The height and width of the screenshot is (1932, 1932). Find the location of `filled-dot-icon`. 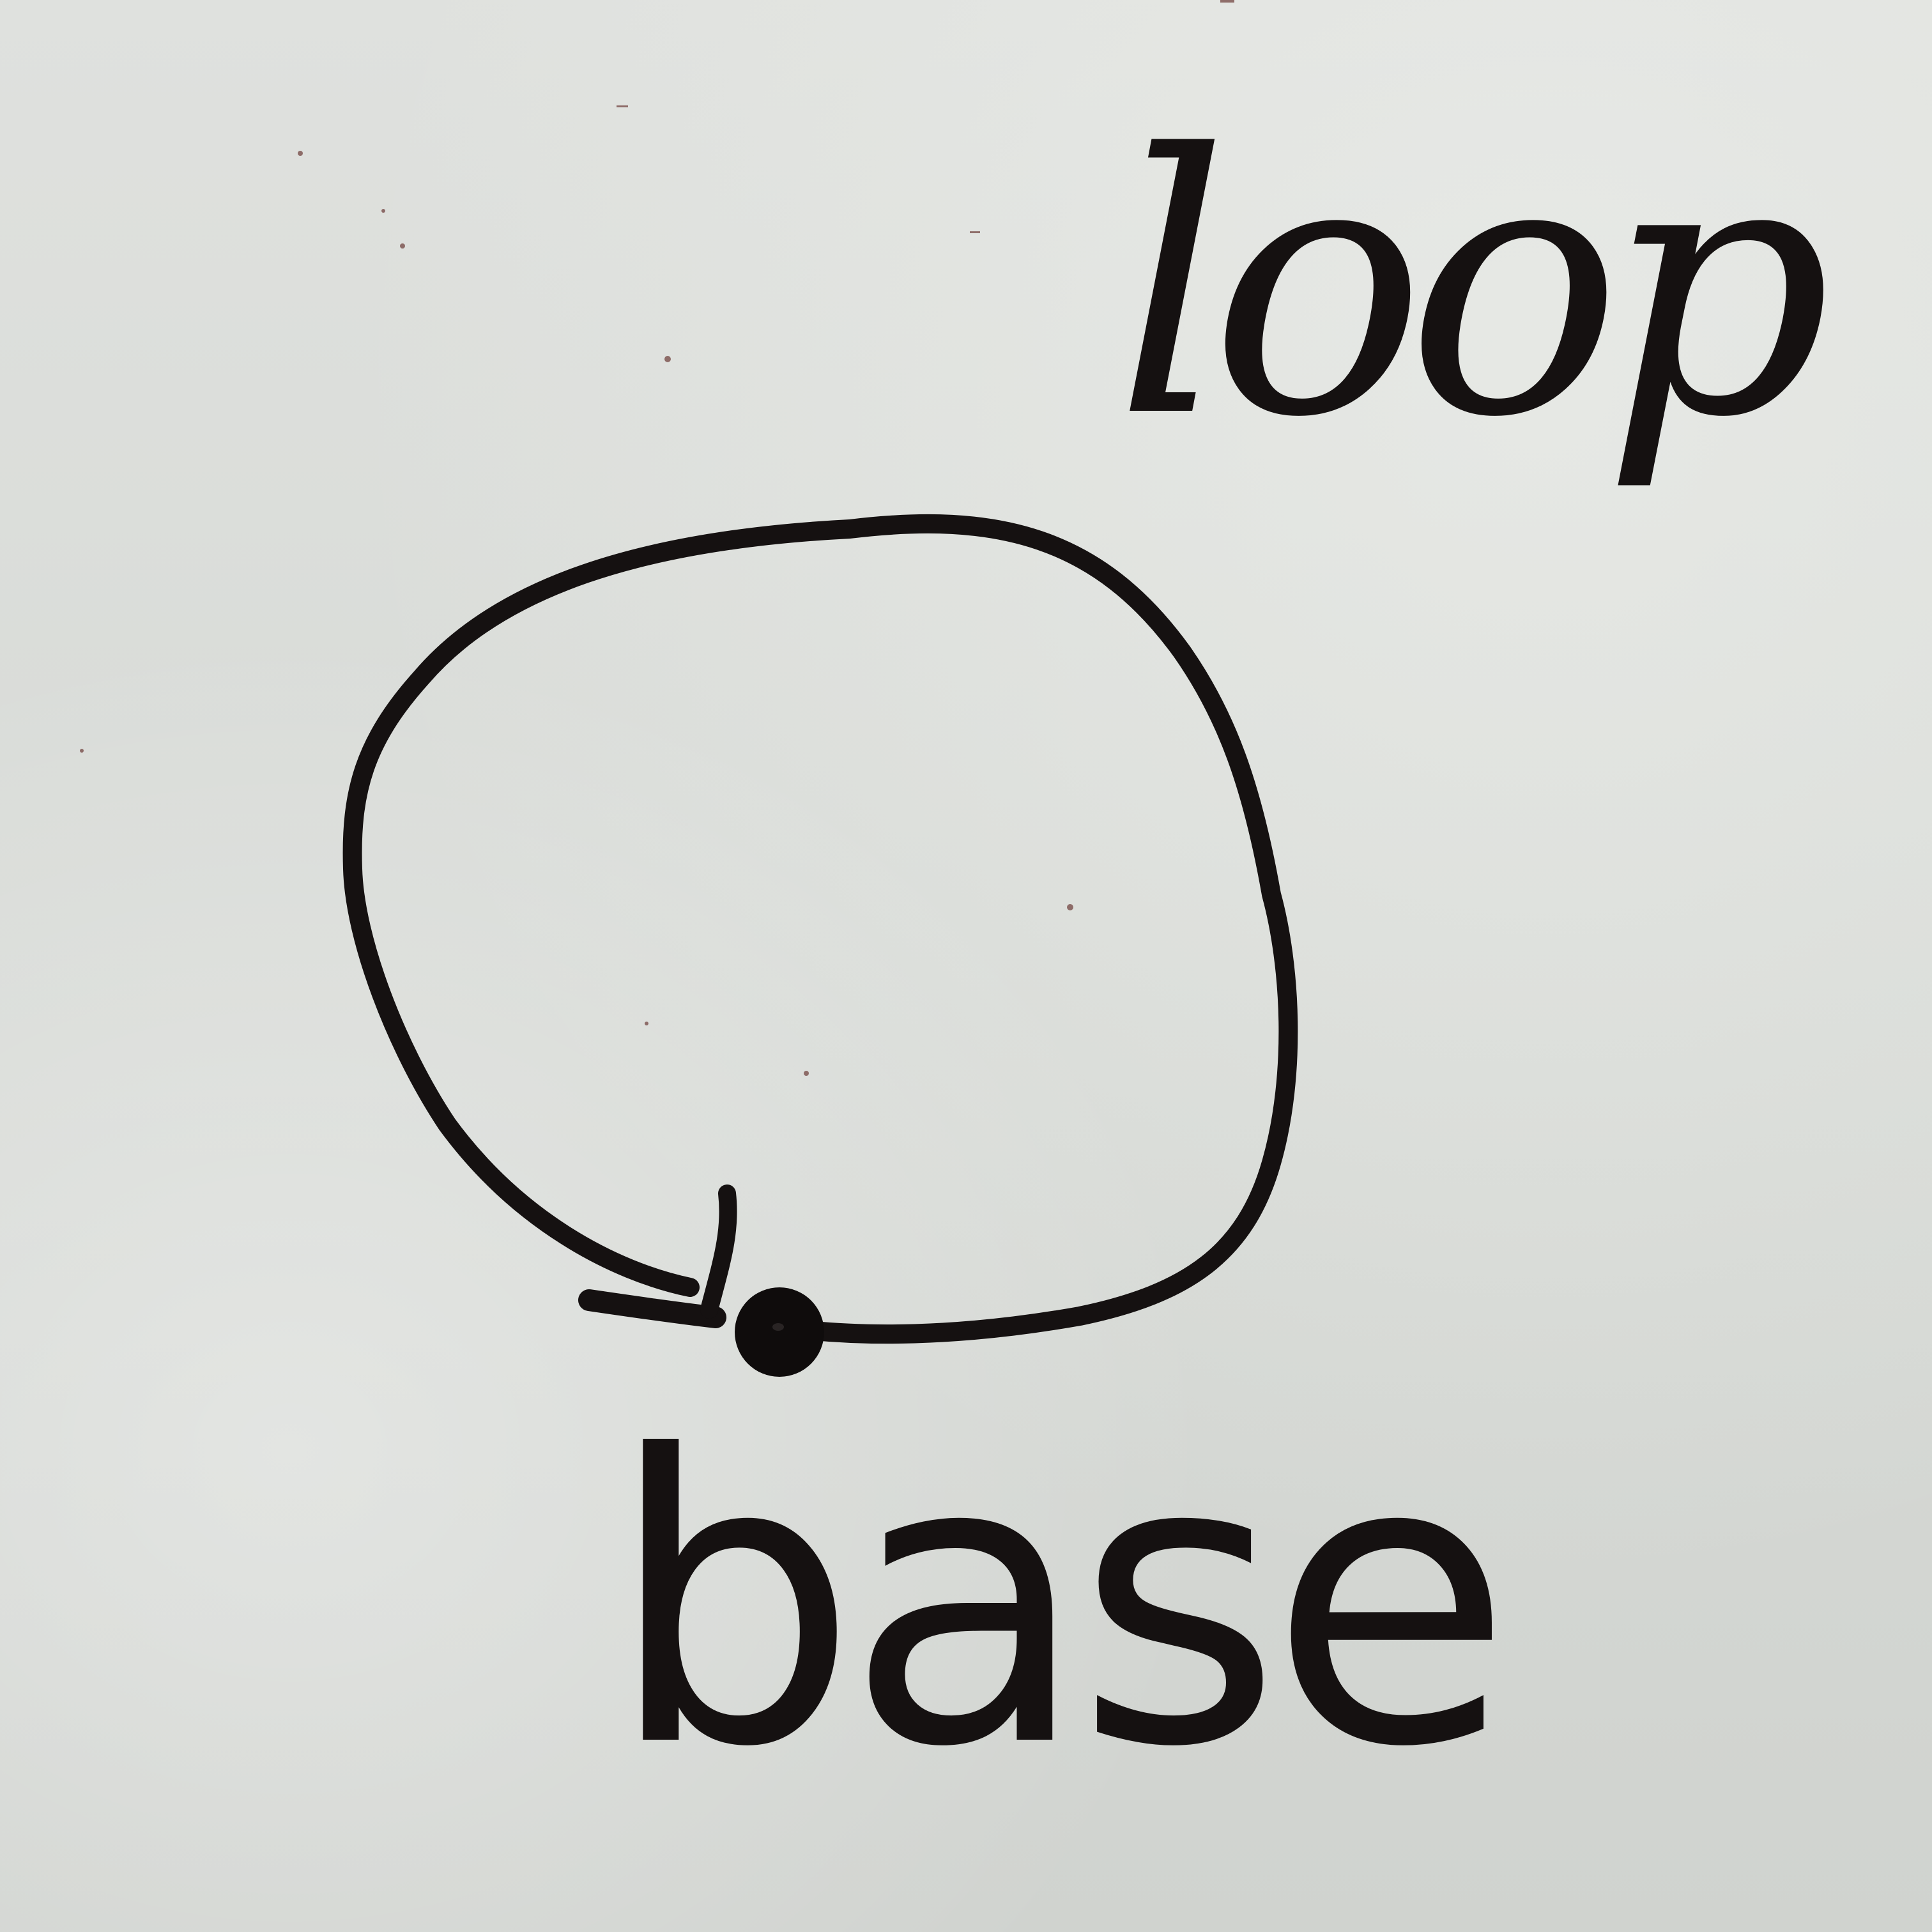

filled-dot-icon is located at coordinates (779, 1332).